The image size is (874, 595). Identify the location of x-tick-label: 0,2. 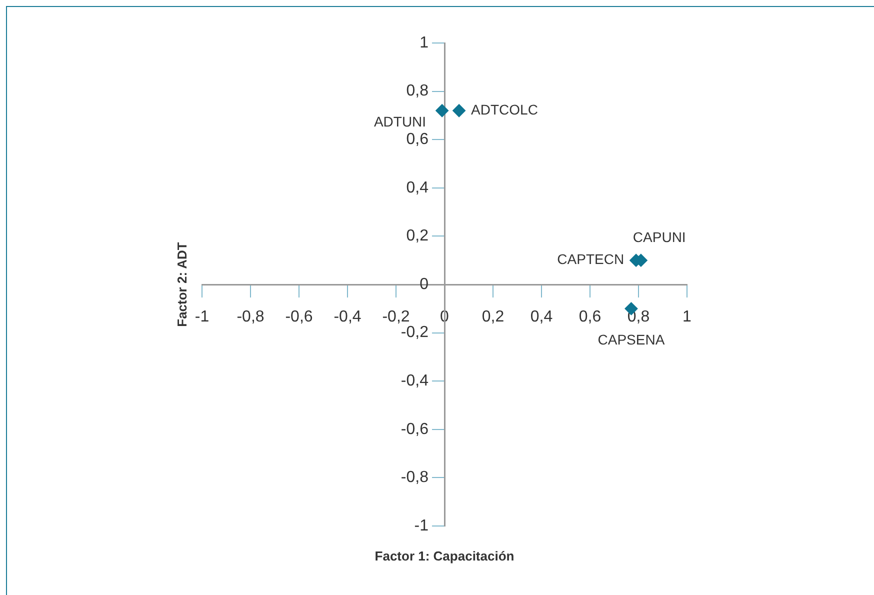
(493, 317).